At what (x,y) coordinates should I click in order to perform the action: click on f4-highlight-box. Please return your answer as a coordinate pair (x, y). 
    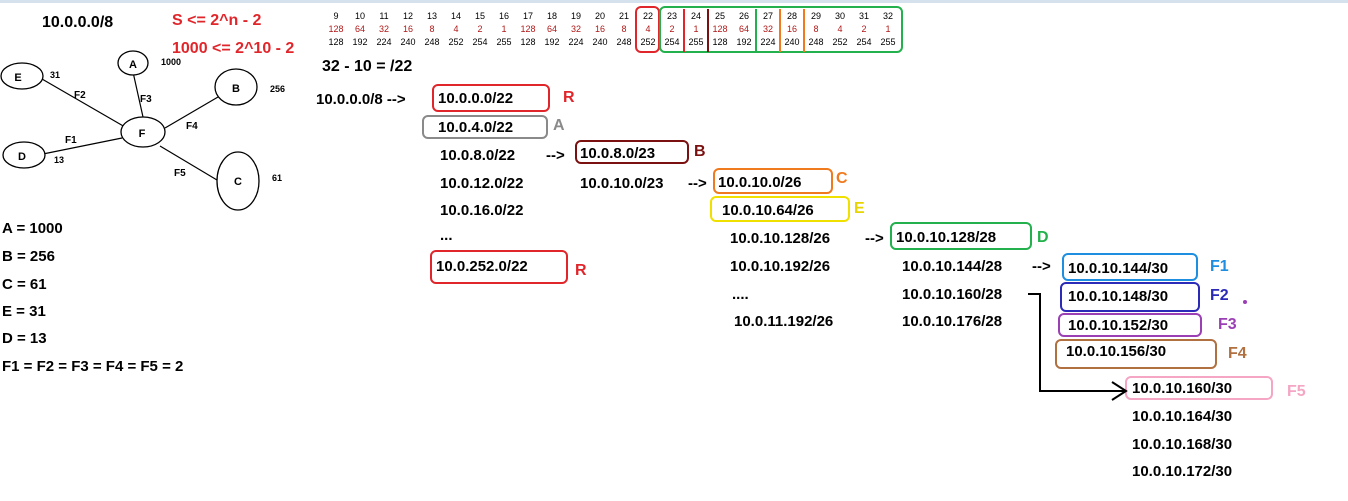
    Looking at the image, I should click on (1136, 354).